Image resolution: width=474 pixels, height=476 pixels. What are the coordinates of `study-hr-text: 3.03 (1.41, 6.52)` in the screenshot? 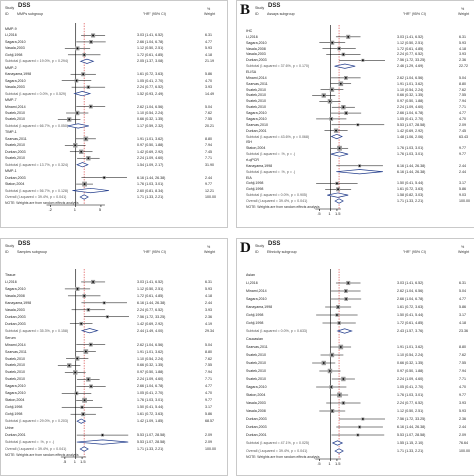 It's located at (150, 281).